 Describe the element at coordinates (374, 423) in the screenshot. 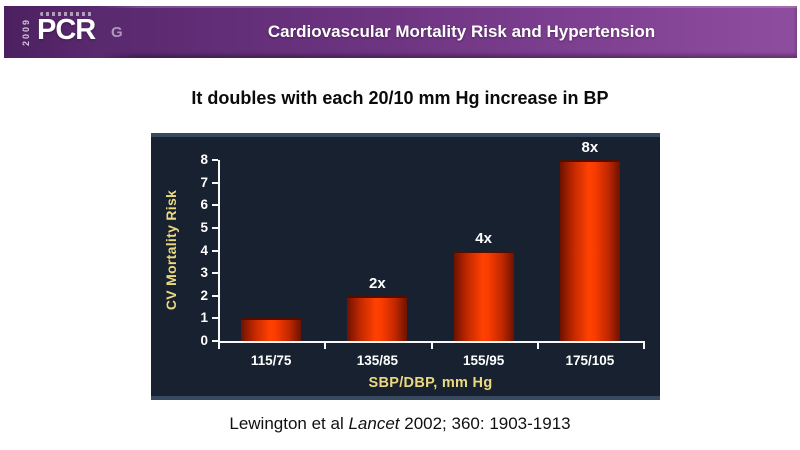

I see `citation-journal: Lancet` at that location.